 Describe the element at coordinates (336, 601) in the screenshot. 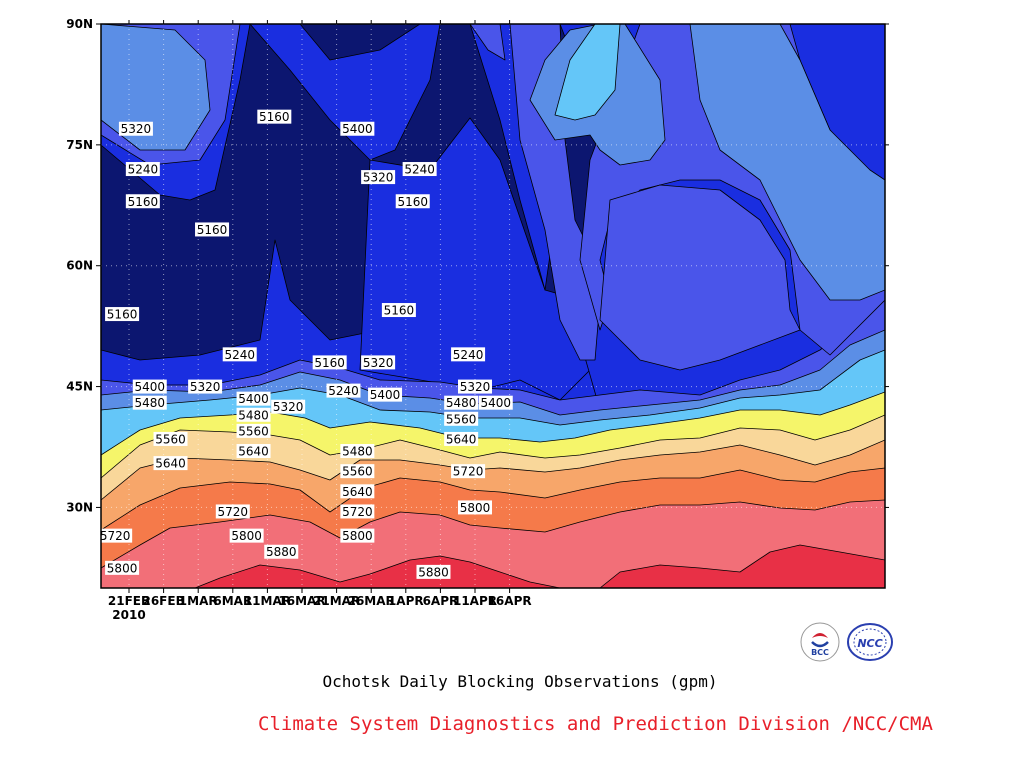

I see `x-tick-label: 21MAR` at that location.